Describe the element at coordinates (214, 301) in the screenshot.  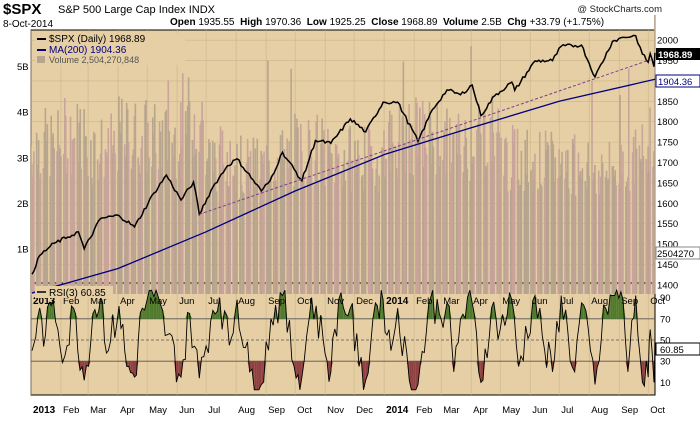
I see `x-tick-label: Jul` at that location.